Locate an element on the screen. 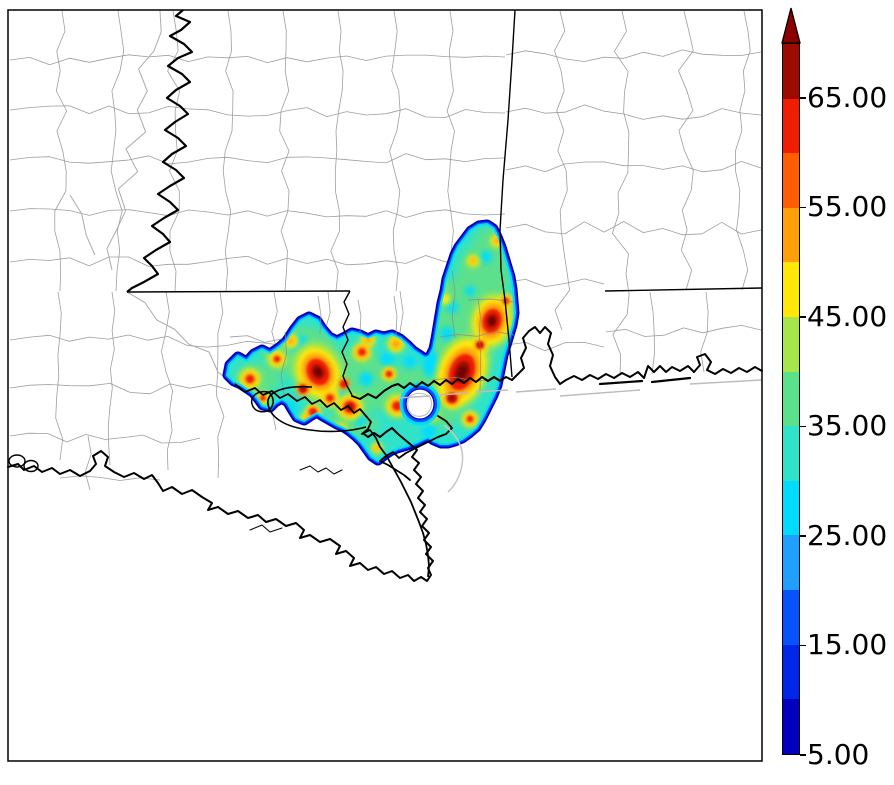 The height and width of the screenshot is (785, 894). la-ms-state-line is located at coordinates (238, 291).